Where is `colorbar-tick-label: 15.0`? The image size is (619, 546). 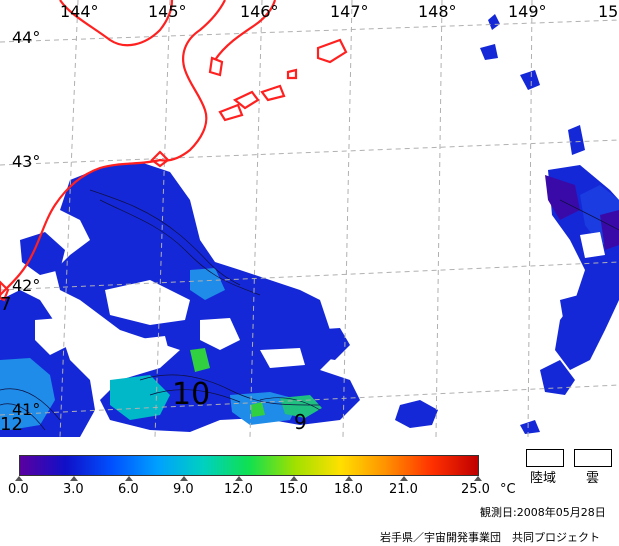 colorbar-tick-label: 15.0 is located at coordinates (293, 489).